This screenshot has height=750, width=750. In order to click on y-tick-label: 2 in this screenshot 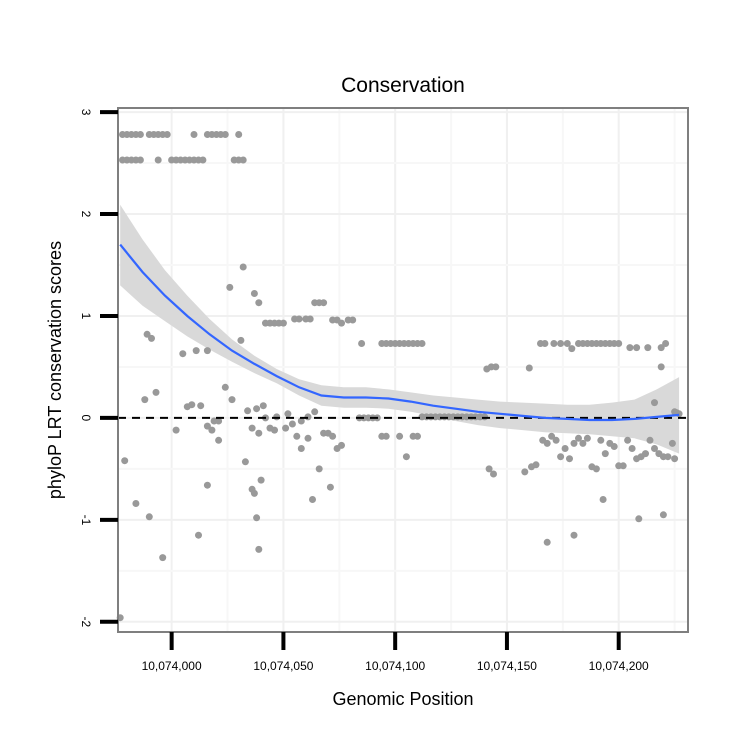, I will do `click(86, 214)`.